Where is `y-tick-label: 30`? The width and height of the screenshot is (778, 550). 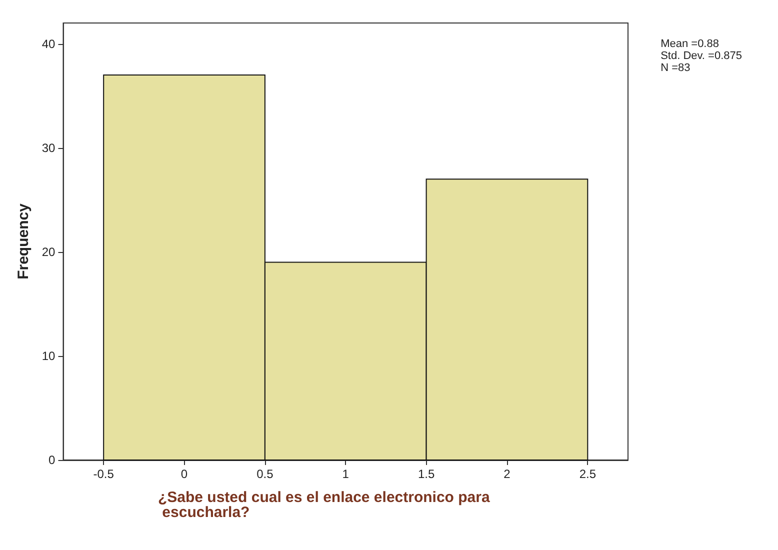
y-tick-label: 30 is located at coordinates (49, 147).